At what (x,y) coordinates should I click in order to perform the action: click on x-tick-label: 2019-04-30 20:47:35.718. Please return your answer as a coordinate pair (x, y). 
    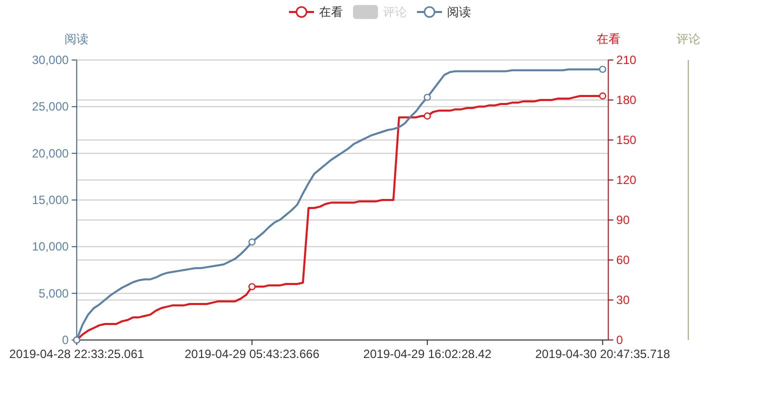
    Looking at the image, I should click on (602, 354).